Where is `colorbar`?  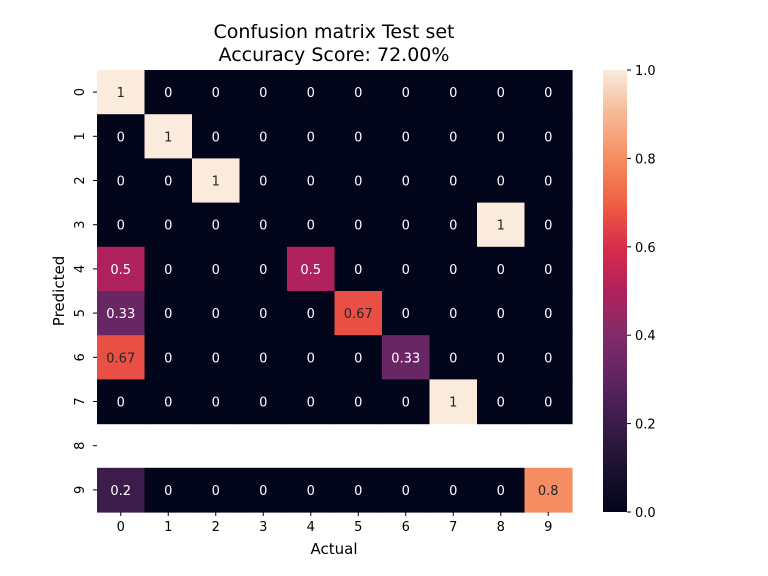 colorbar is located at coordinates (615, 291).